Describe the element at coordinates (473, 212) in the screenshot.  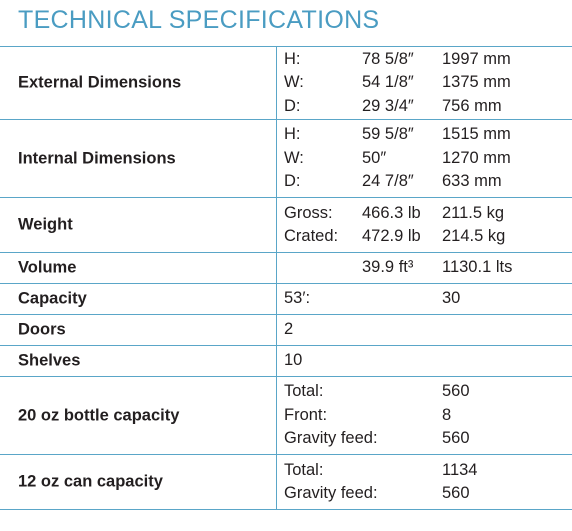
I see `metric-value: 211.5 kg` at that location.